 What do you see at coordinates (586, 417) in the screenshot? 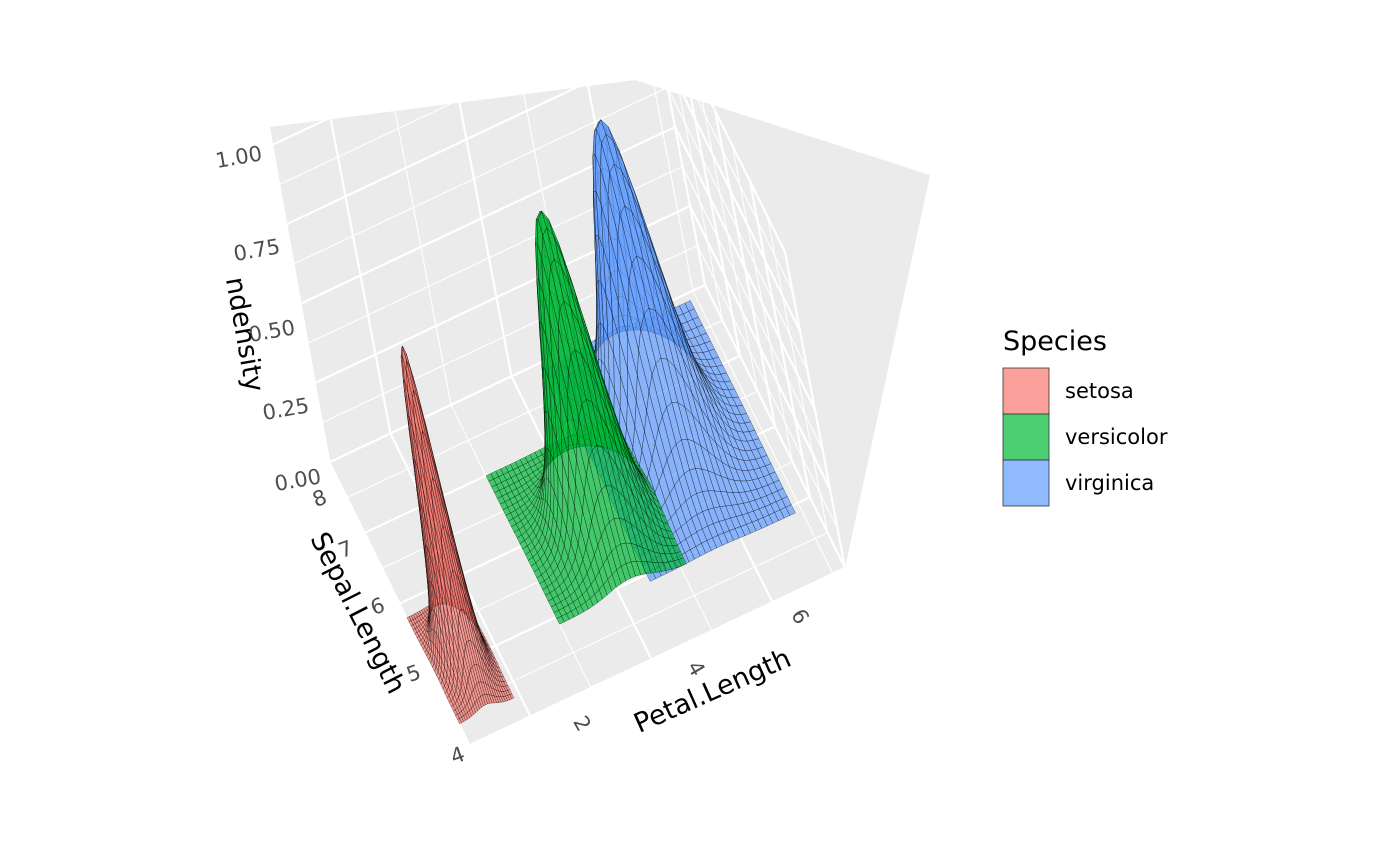
I see `surface-versicolor` at bounding box center [586, 417].